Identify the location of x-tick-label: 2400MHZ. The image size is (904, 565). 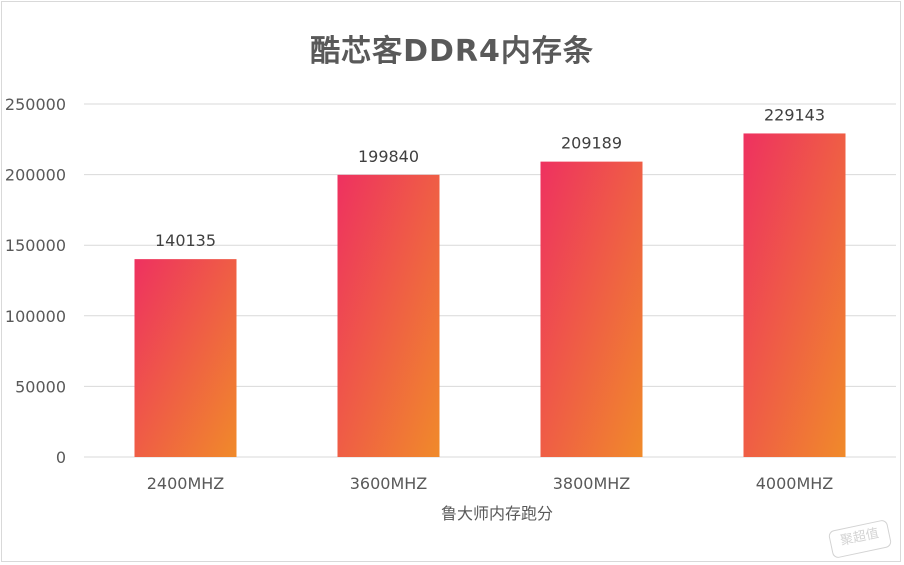
(186, 483).